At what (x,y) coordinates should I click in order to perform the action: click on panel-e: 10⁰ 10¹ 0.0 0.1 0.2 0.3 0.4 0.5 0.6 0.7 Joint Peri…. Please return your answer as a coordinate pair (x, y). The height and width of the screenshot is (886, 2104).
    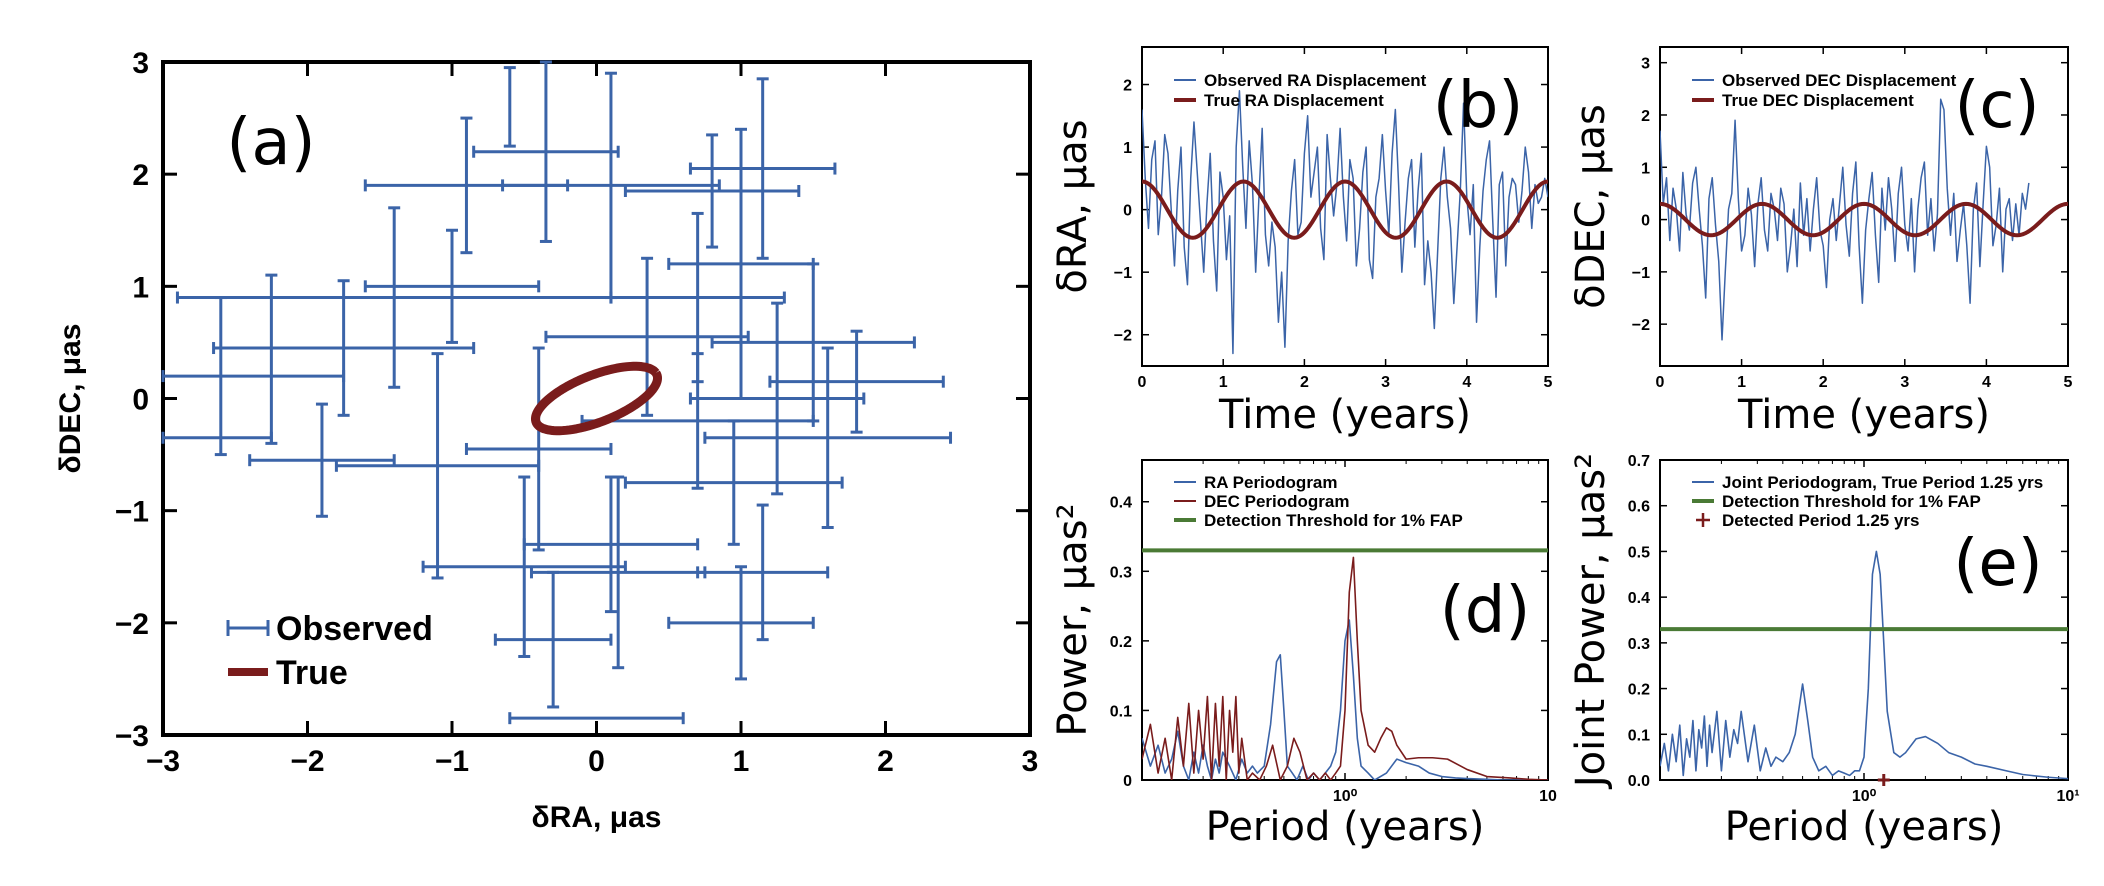
    Looking at the image, I should click on (1824, 651).